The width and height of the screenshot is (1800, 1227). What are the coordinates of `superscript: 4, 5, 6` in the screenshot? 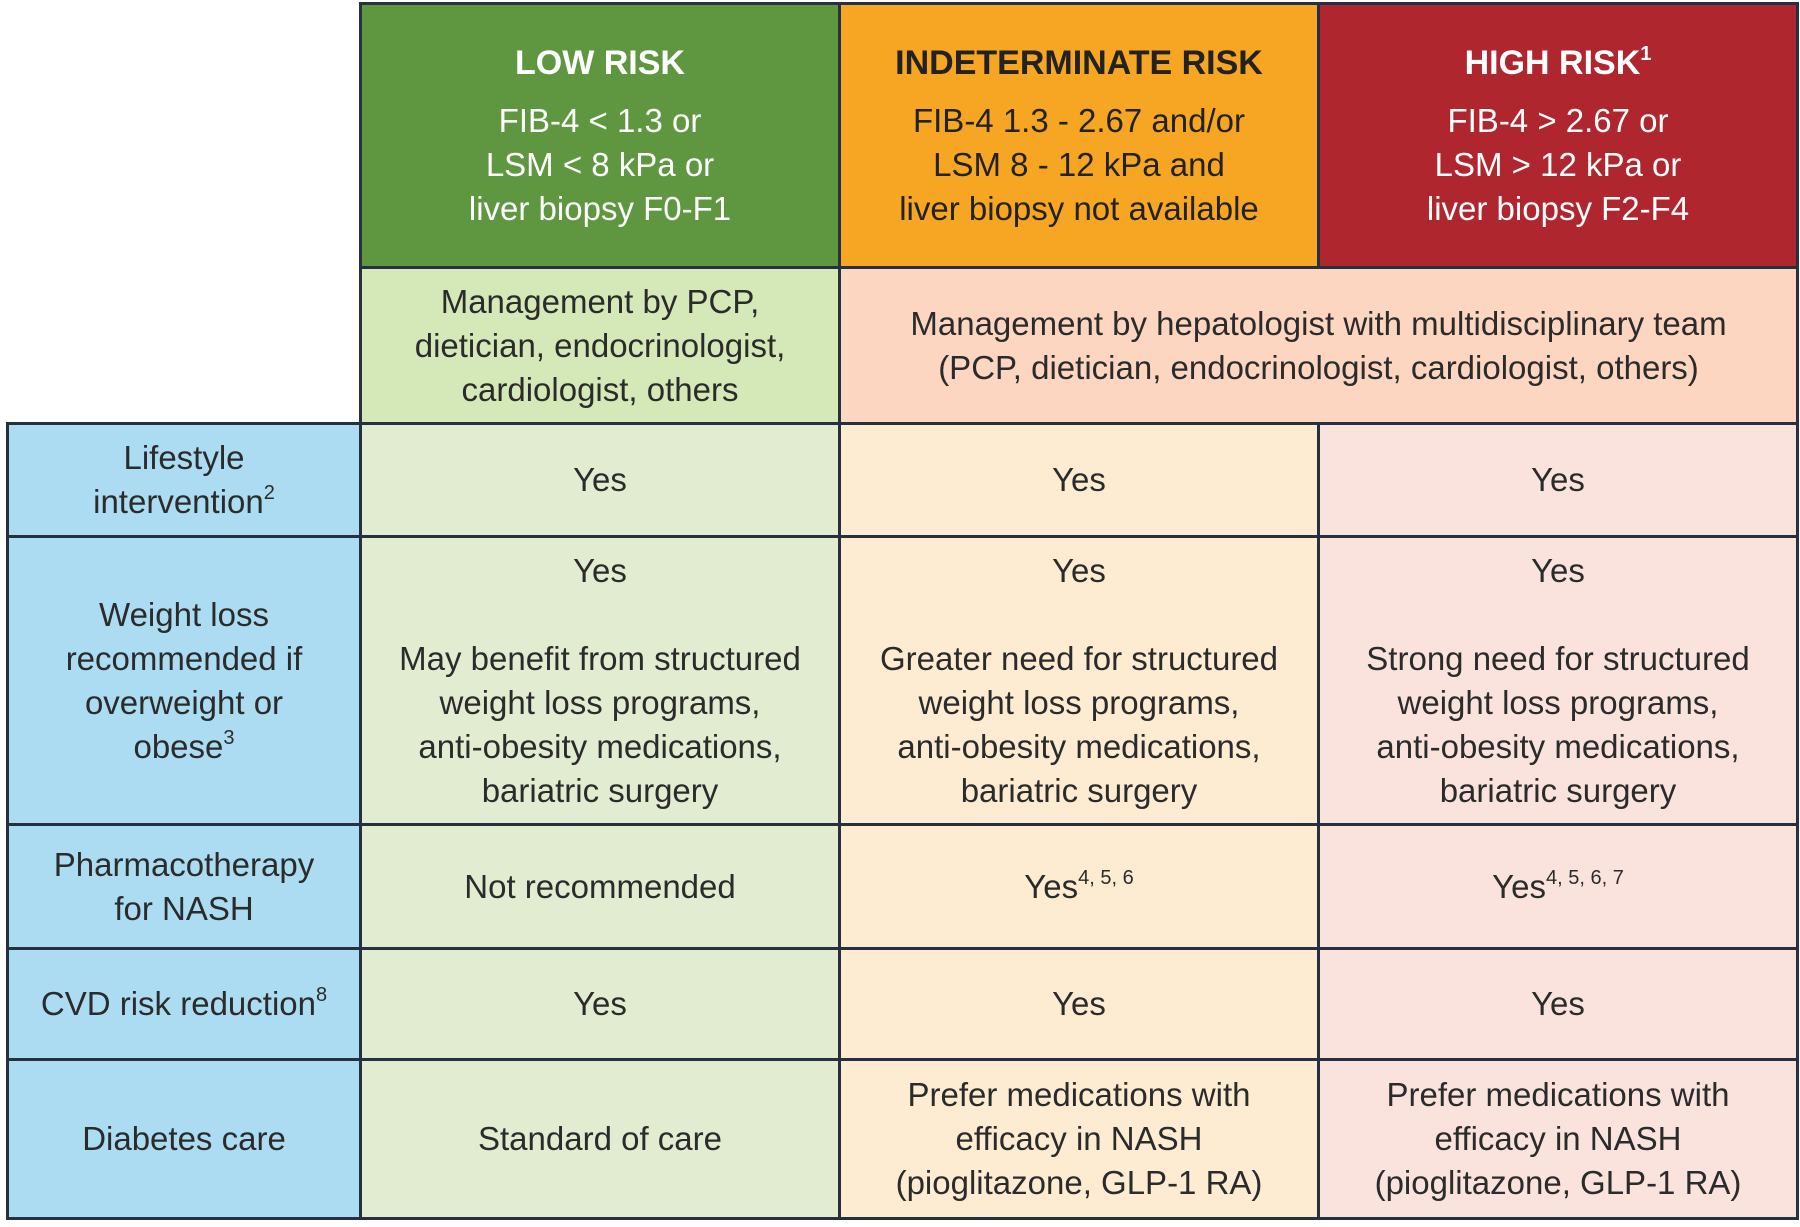 It's located at (1106, 877).